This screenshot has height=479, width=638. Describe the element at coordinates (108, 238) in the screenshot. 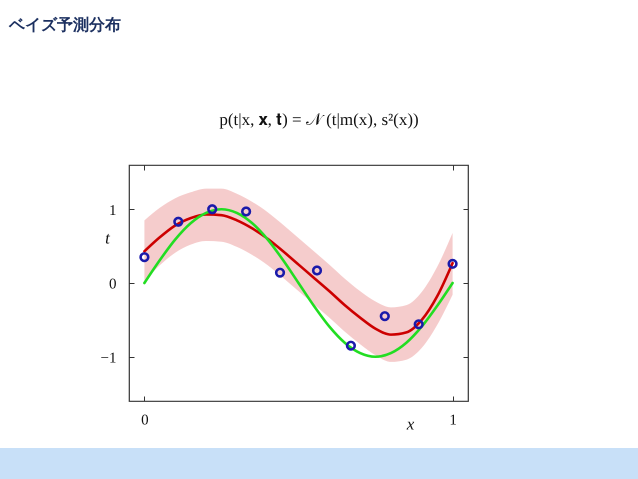

I see `y-axis-title: t` at that location.